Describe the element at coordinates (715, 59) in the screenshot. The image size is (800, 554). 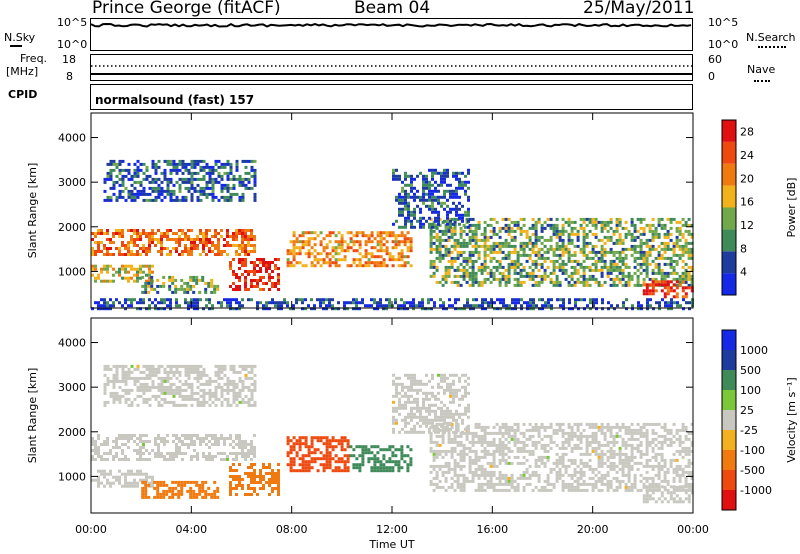
I see `nave-tick-high: 60` at that location.